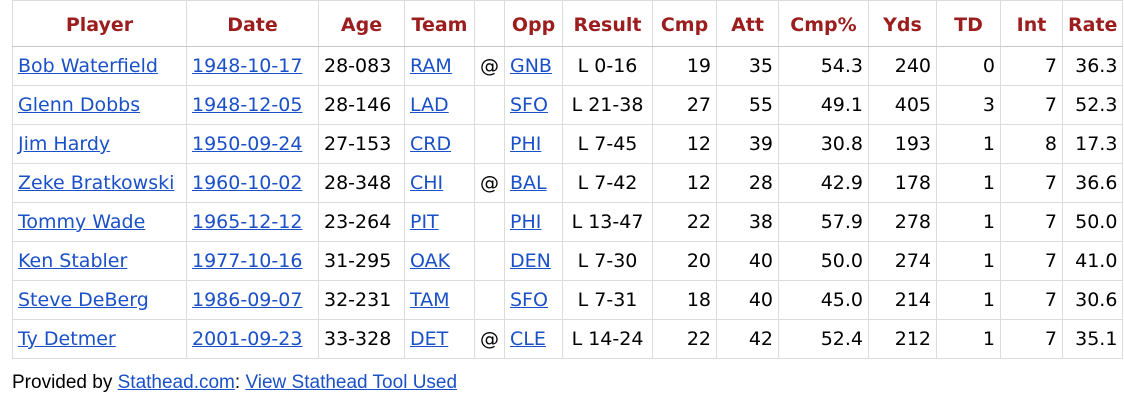 The width and height of the screenshot is (1124, 402). I want to click on opp-link: DEN, so click(530, 261).